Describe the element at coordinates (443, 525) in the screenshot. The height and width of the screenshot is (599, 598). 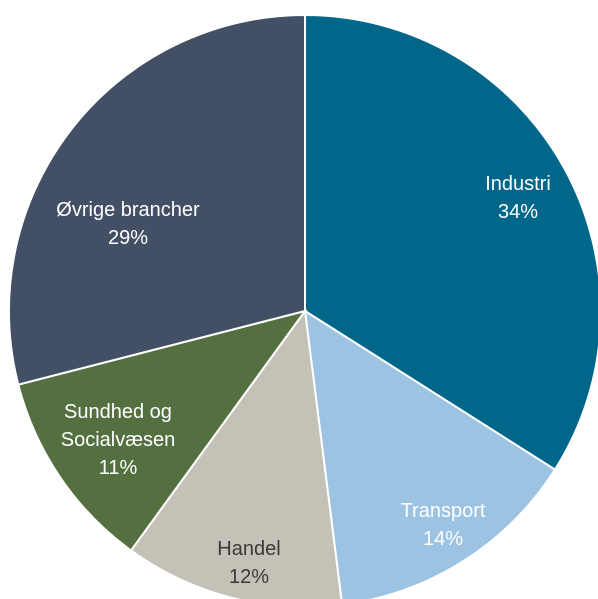
I see `pie-label-transport: Transport 14%` at that location.